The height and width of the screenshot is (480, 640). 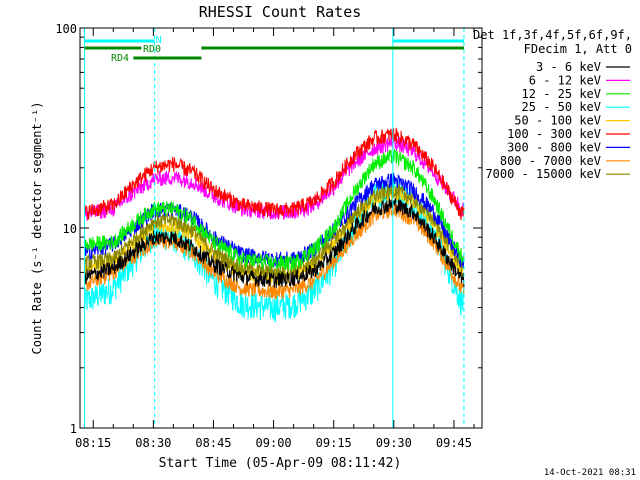 What do you see at coordinates (159, 40) in the screenshot?
I see `flag-label-n: N` at bounding box center [159, 40].